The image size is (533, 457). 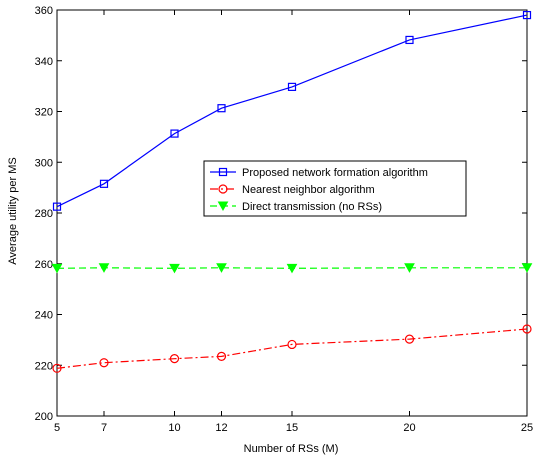 What do you see at coordinates (174, 428) in the screenshot?
I see `x-tick-label: 10` at bounding box center [174, 428].